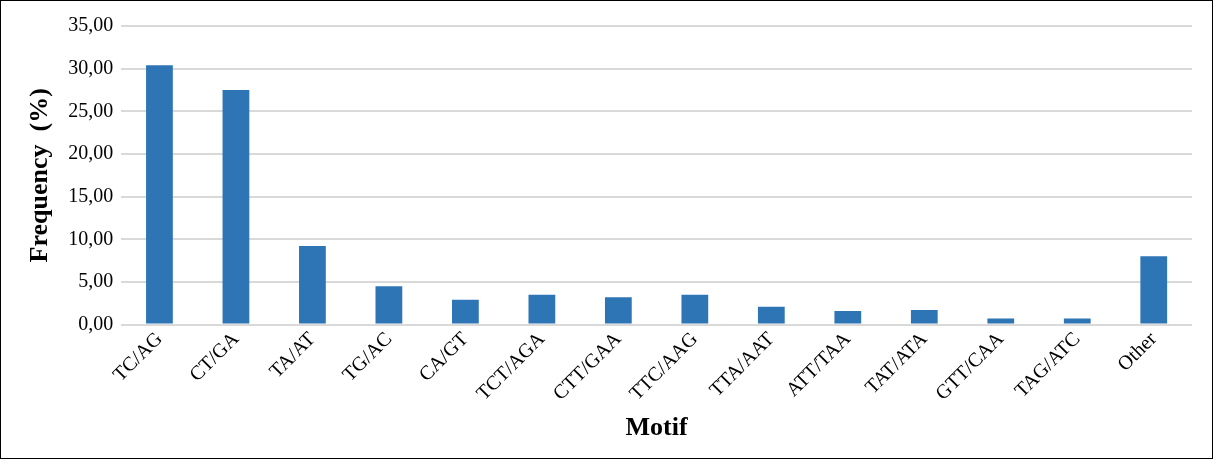 This screenshot has width=1213, height=459. Describe the element at coordinates (91, 194) in the screenshot. I see `y-tick-label: 15,00` at that location.